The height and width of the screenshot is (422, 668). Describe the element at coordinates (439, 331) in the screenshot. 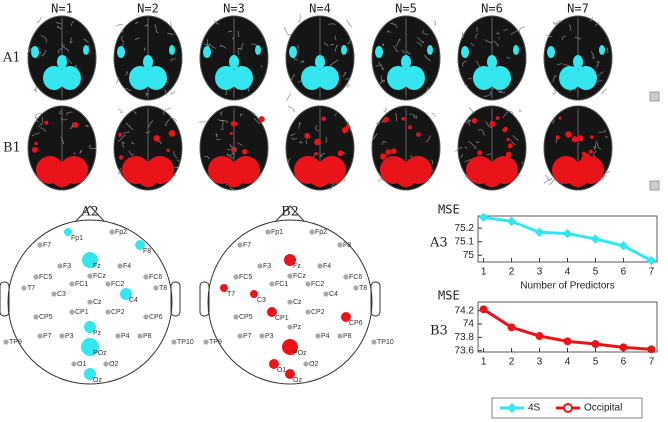

I see `panel-label: B3` at that location.